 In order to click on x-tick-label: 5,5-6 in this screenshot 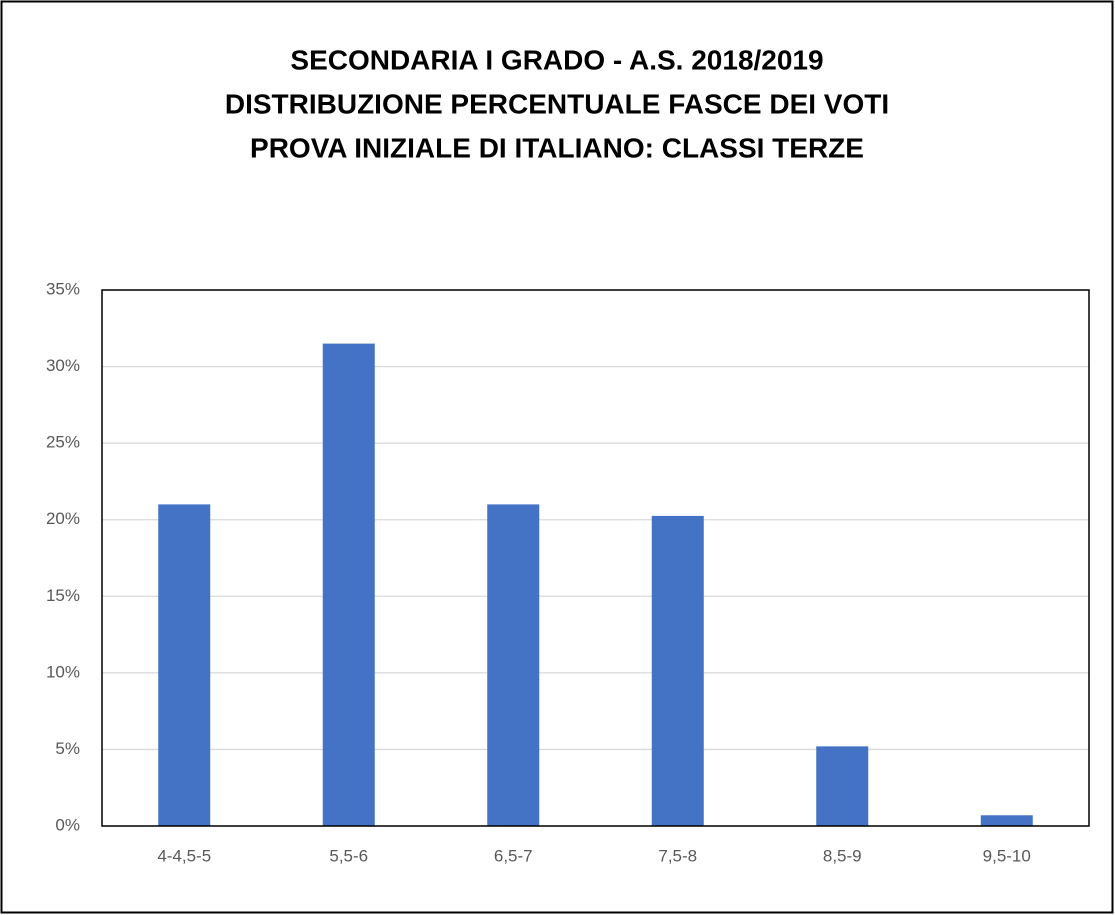, I will do `click(348, 855)`.